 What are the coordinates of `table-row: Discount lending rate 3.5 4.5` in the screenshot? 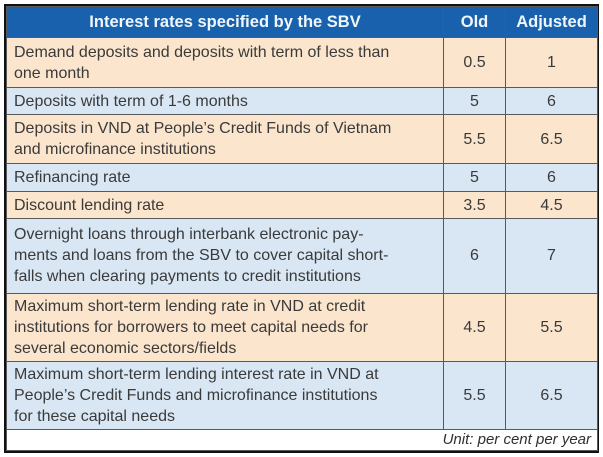 It's located at (302, 205).